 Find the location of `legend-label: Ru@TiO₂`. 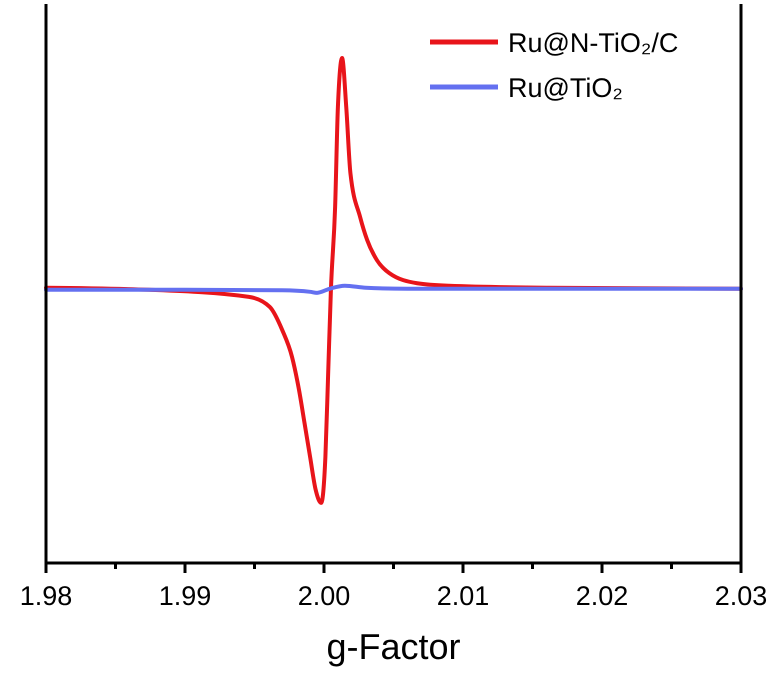

legend-label: Ru@TiO₂ is located at coordinates (565, 88).